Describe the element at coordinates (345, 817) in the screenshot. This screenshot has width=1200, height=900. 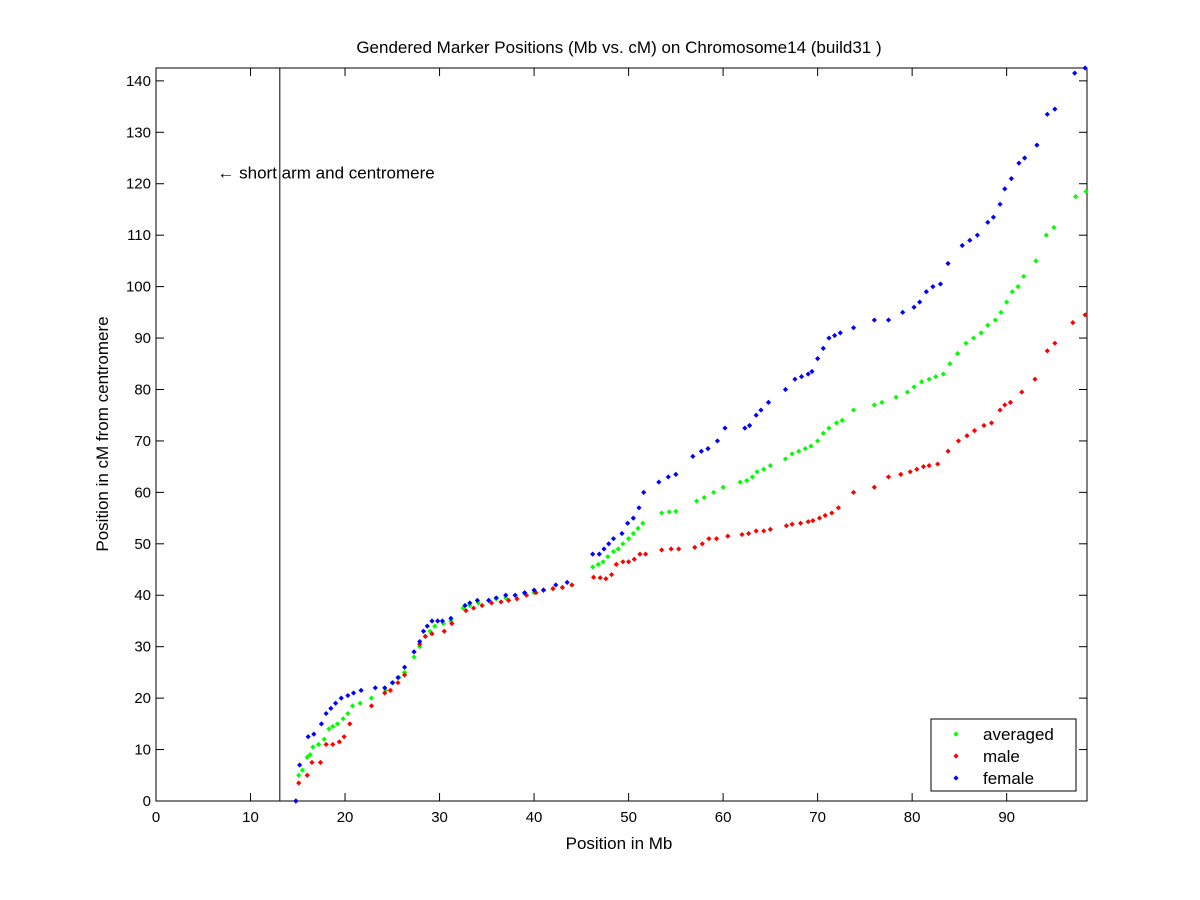
I see `x-tick-label: 20` at that location.